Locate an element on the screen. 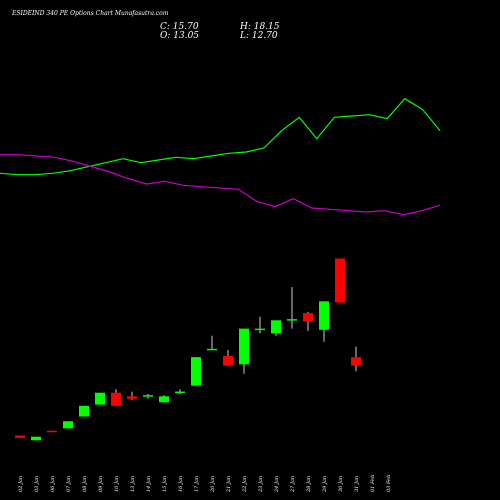 This screenshot has height=500, width=500. x-tick-label: 13 Jan is located at coordinates (133, 484).